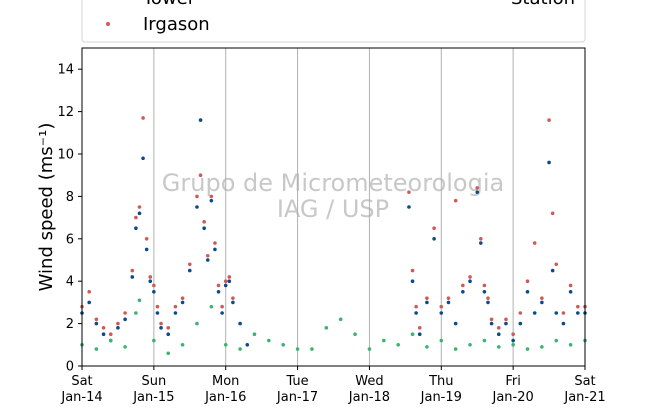 The height and width of the screenshot is (409, 650). I want to click on x-tick-label-day: Mon, so click(225, 381).